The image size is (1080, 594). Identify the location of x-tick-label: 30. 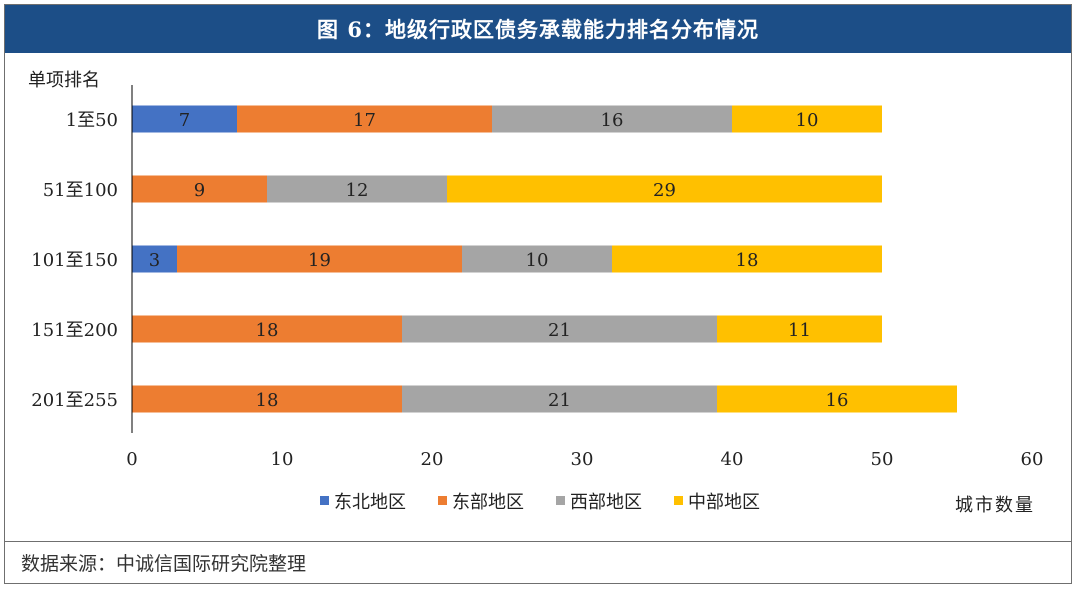
(582, 459).